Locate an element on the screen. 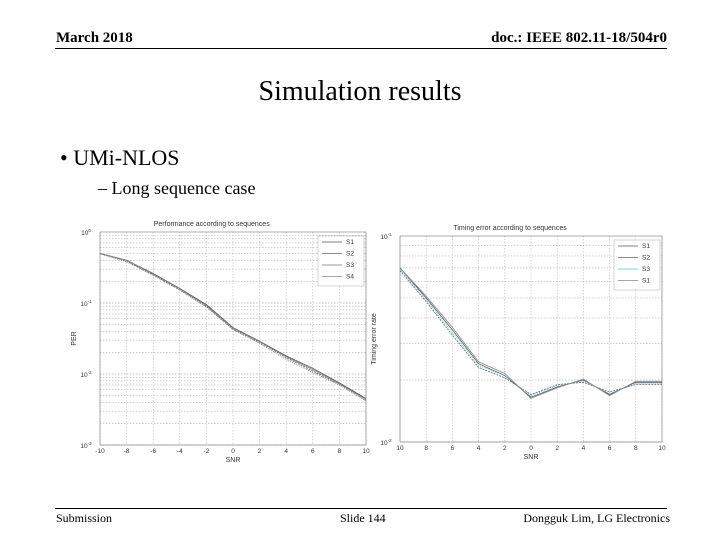 The height and width of the screenshot is (540, 720). chart-title: Performance according to sequences is located at coordinates (212, 224).